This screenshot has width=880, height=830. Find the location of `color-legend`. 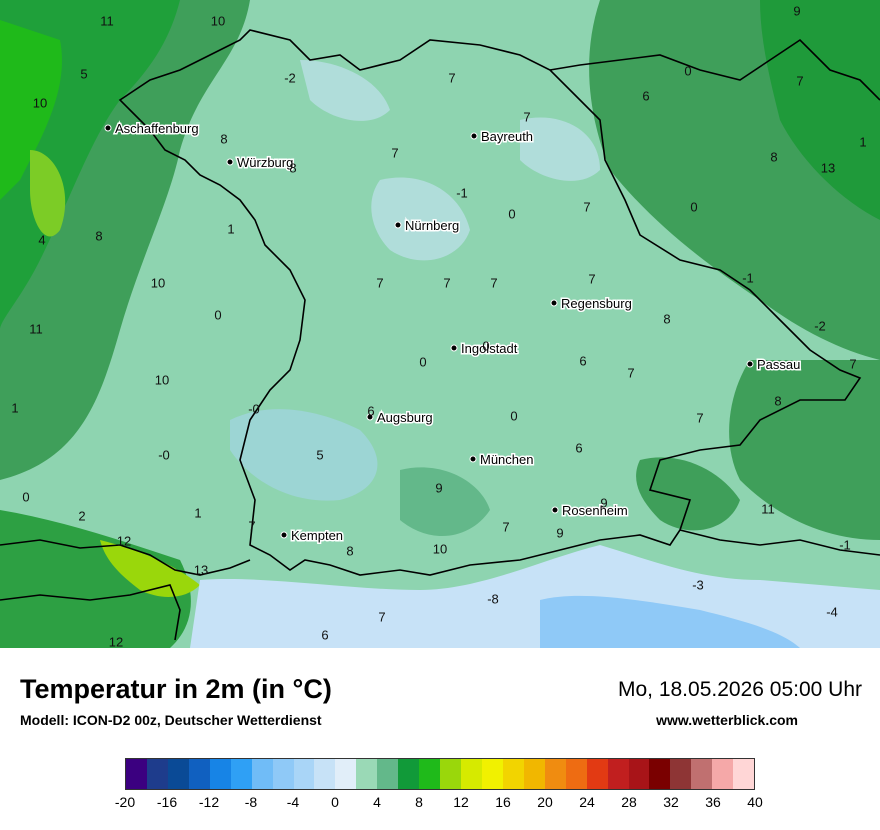

color-legend is located at coordinates (440, 774).